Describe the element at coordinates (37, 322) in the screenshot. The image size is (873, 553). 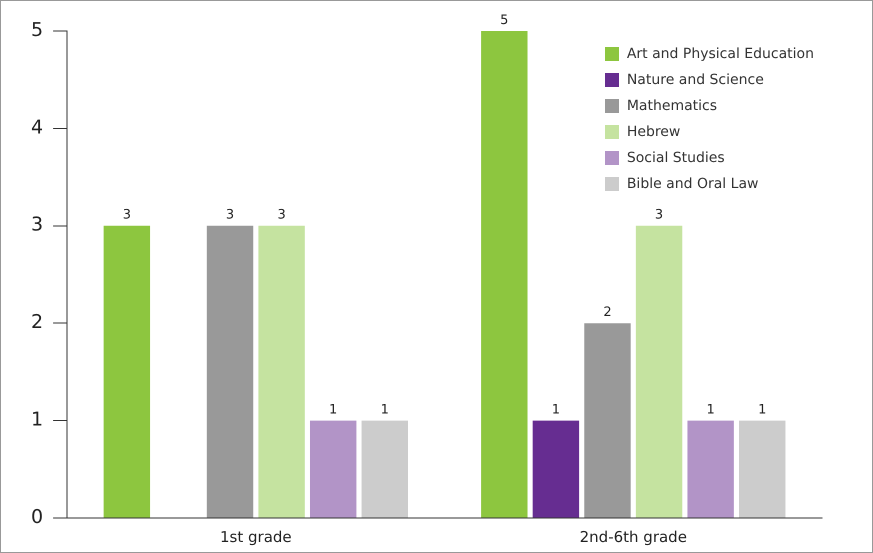
I see `y-tick-label: 2` at that location.